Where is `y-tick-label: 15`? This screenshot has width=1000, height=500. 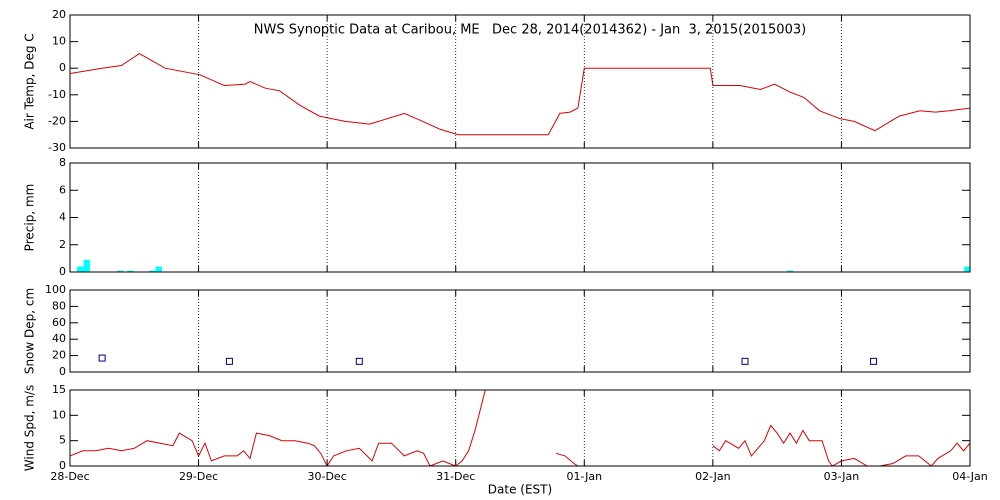
y-tick-label: 15 is located at coordinates (59, 389).